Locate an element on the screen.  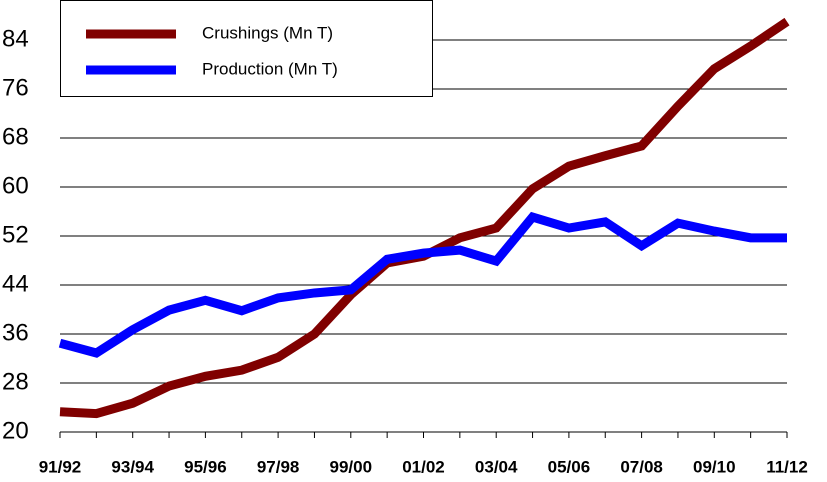
legend-label: Production (Mn T) is located at coordinates (270, 68).